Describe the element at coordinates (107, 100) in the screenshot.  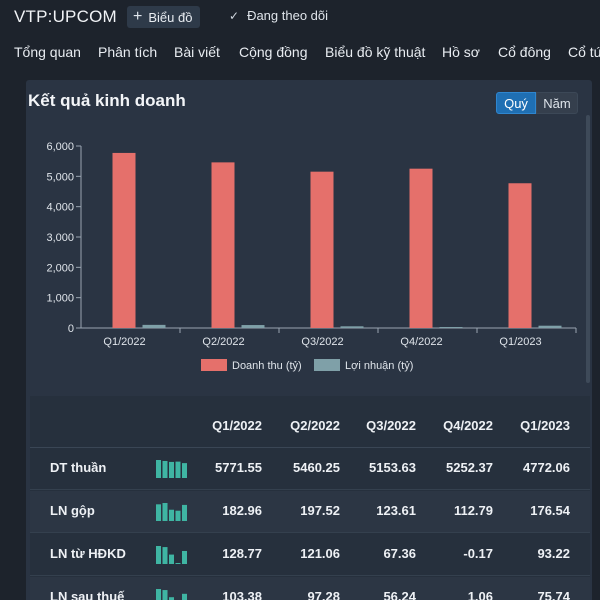
I see `panel-title: Kết quả kinh doanh` at that location.